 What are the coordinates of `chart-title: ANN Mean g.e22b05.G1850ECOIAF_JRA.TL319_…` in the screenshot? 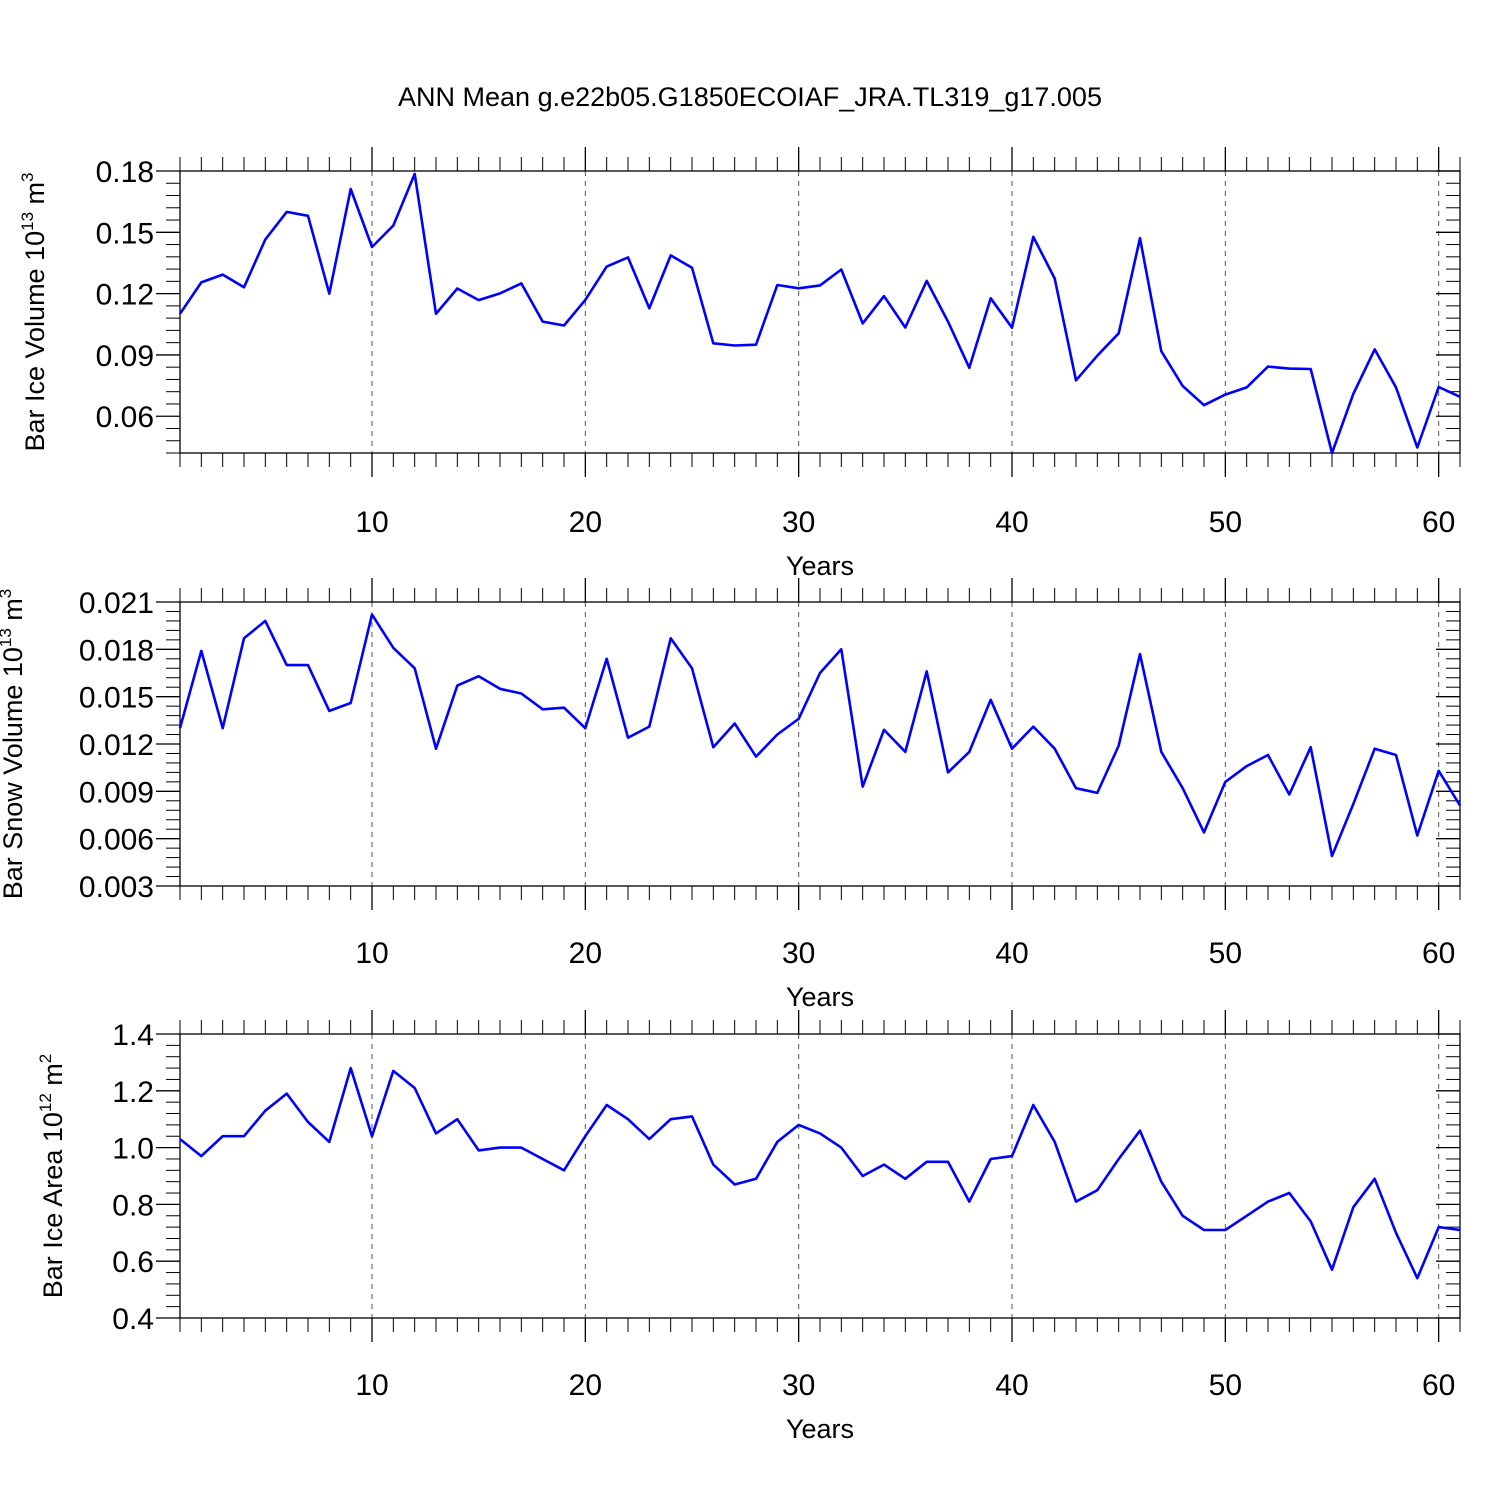 It's located at (750, 97).